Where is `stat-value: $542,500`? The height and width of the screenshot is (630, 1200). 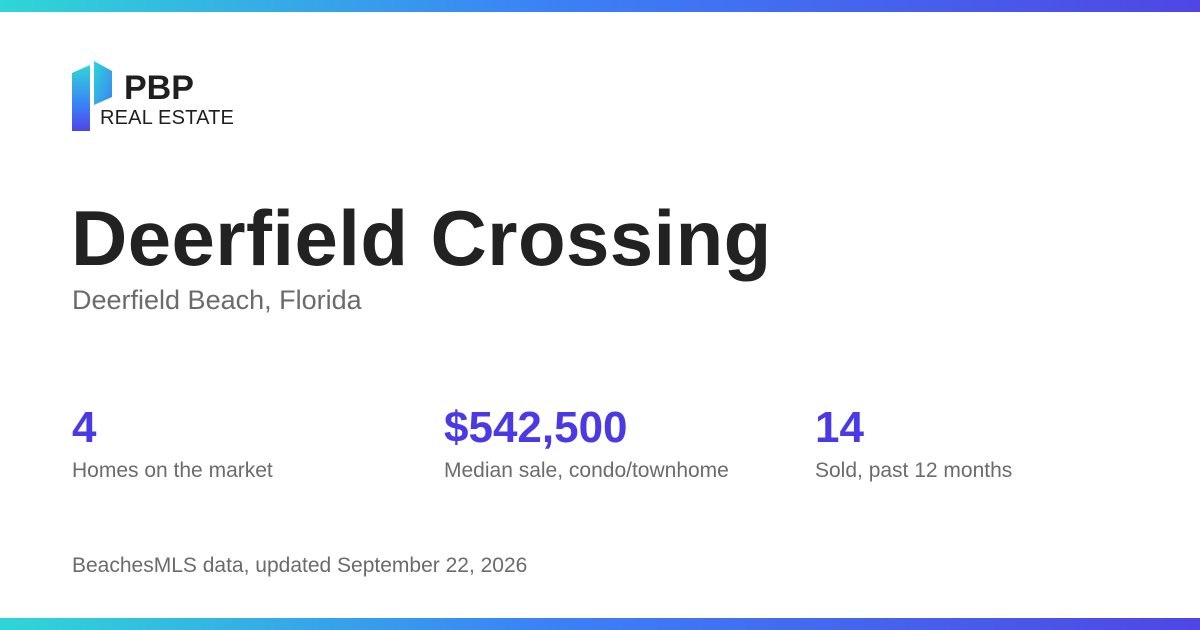
stat-value: $542,500 is located at coordinates (536, 427).